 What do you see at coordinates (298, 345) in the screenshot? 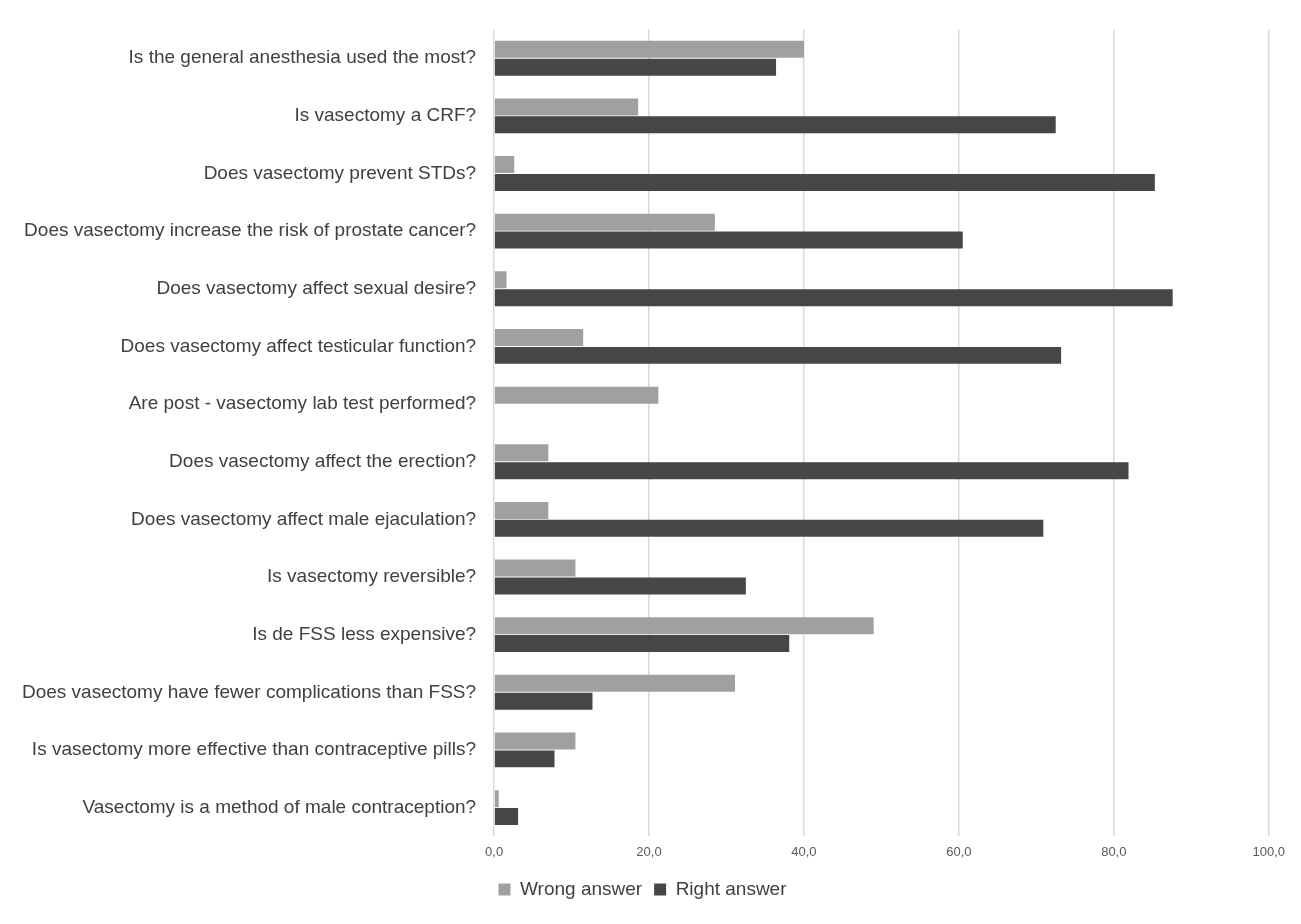
I see `y-tick-label: Does vasectomy affect testicular function?` at bounding box center [298, 345].